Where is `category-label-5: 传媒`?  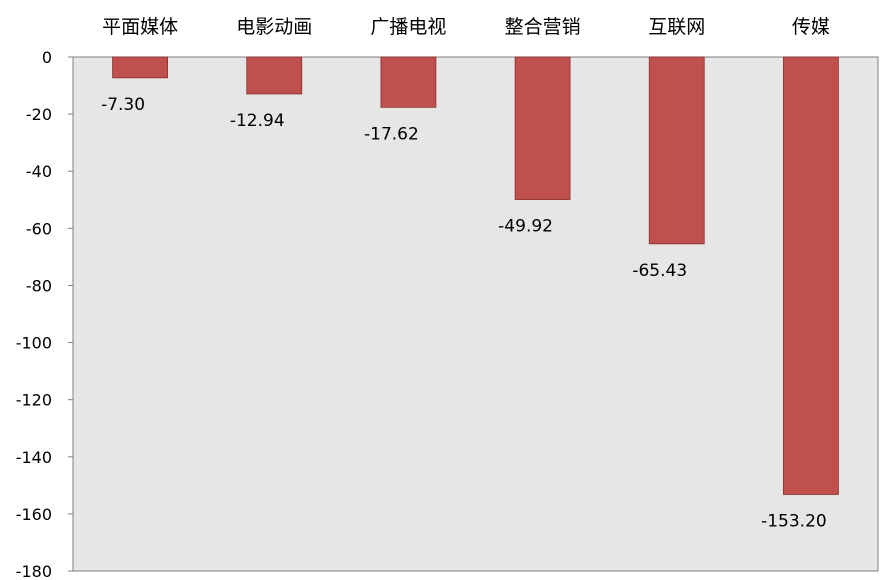
category-label-5: 传媒 is located at coordinates (811, 27).